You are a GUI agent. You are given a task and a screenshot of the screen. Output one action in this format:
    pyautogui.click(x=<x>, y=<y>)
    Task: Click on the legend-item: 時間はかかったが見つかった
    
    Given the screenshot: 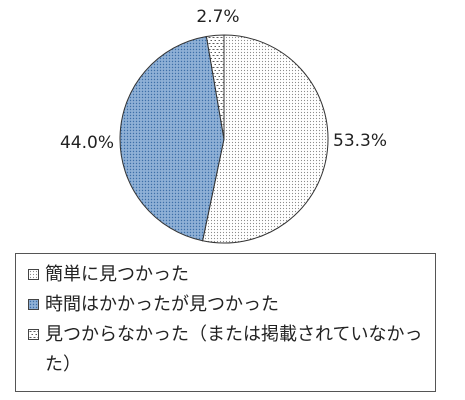 What is the action you would take?
    pyautogui.click(x=227, y=305)
    